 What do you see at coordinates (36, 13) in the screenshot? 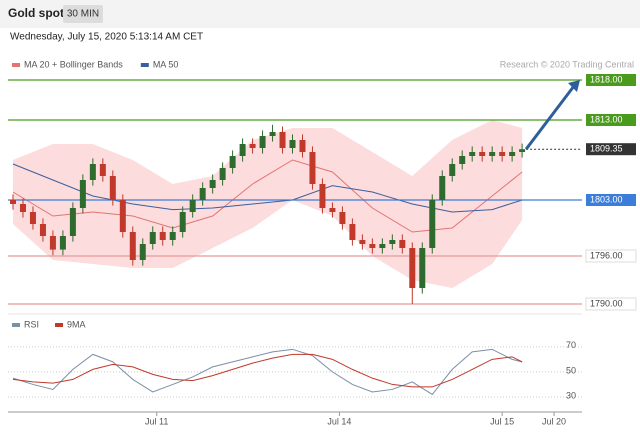
I see `title: Gold spot` at bounding box center [36, 13].